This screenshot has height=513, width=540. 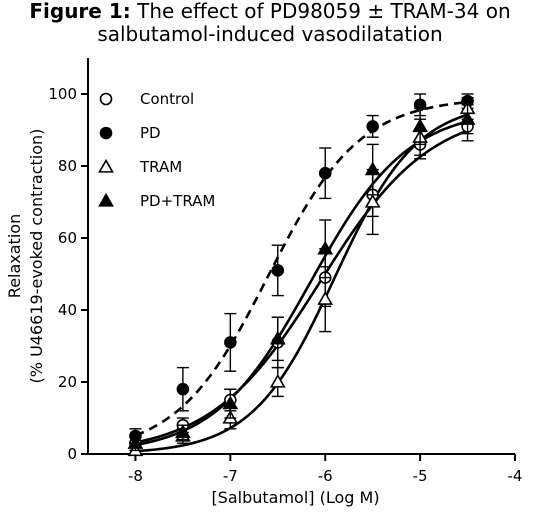 I want to click on x-tick-label: -6, so click(x=325, y=476).